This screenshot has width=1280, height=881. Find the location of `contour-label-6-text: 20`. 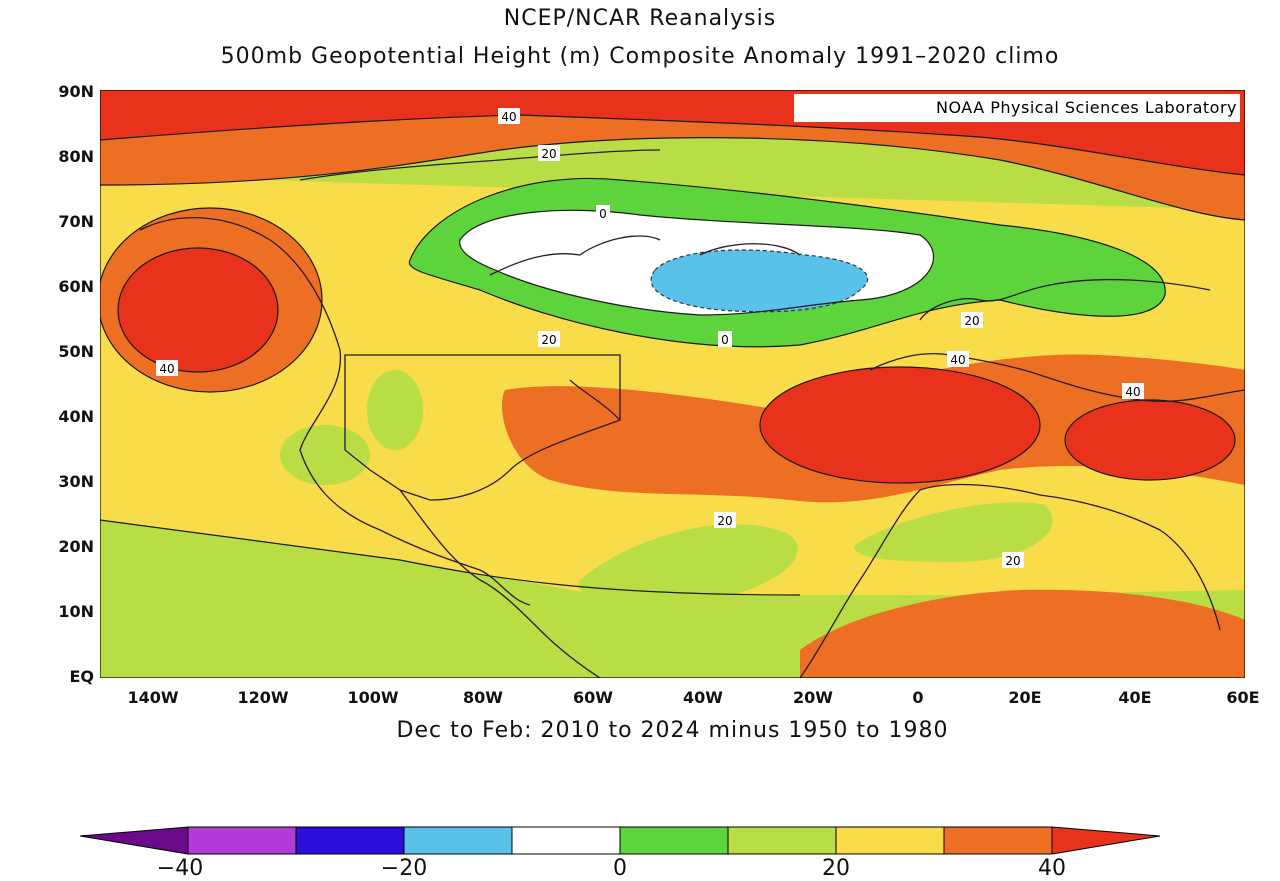

contour-label-6-text: 20 is located at coordinates (971, 321).